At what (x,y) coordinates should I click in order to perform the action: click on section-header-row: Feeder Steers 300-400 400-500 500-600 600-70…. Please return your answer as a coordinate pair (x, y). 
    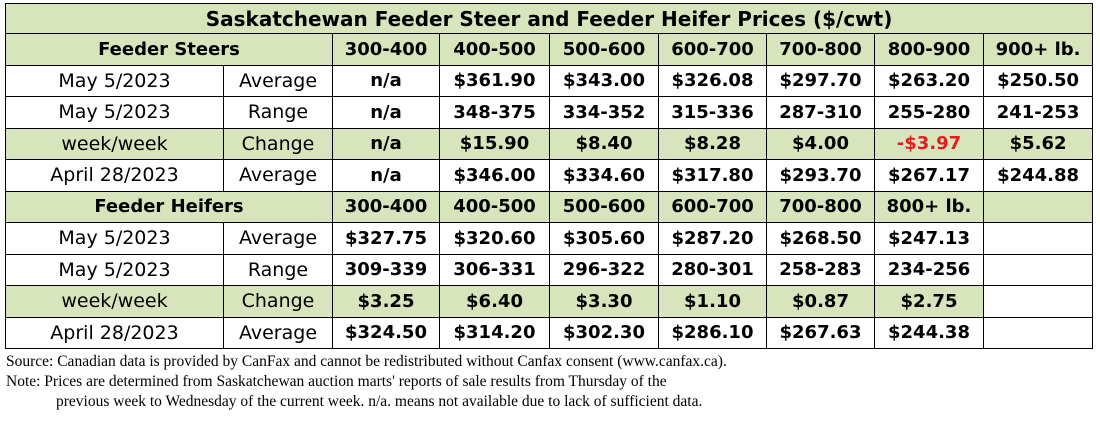
    Looking at the image, I should click on (549, 49).